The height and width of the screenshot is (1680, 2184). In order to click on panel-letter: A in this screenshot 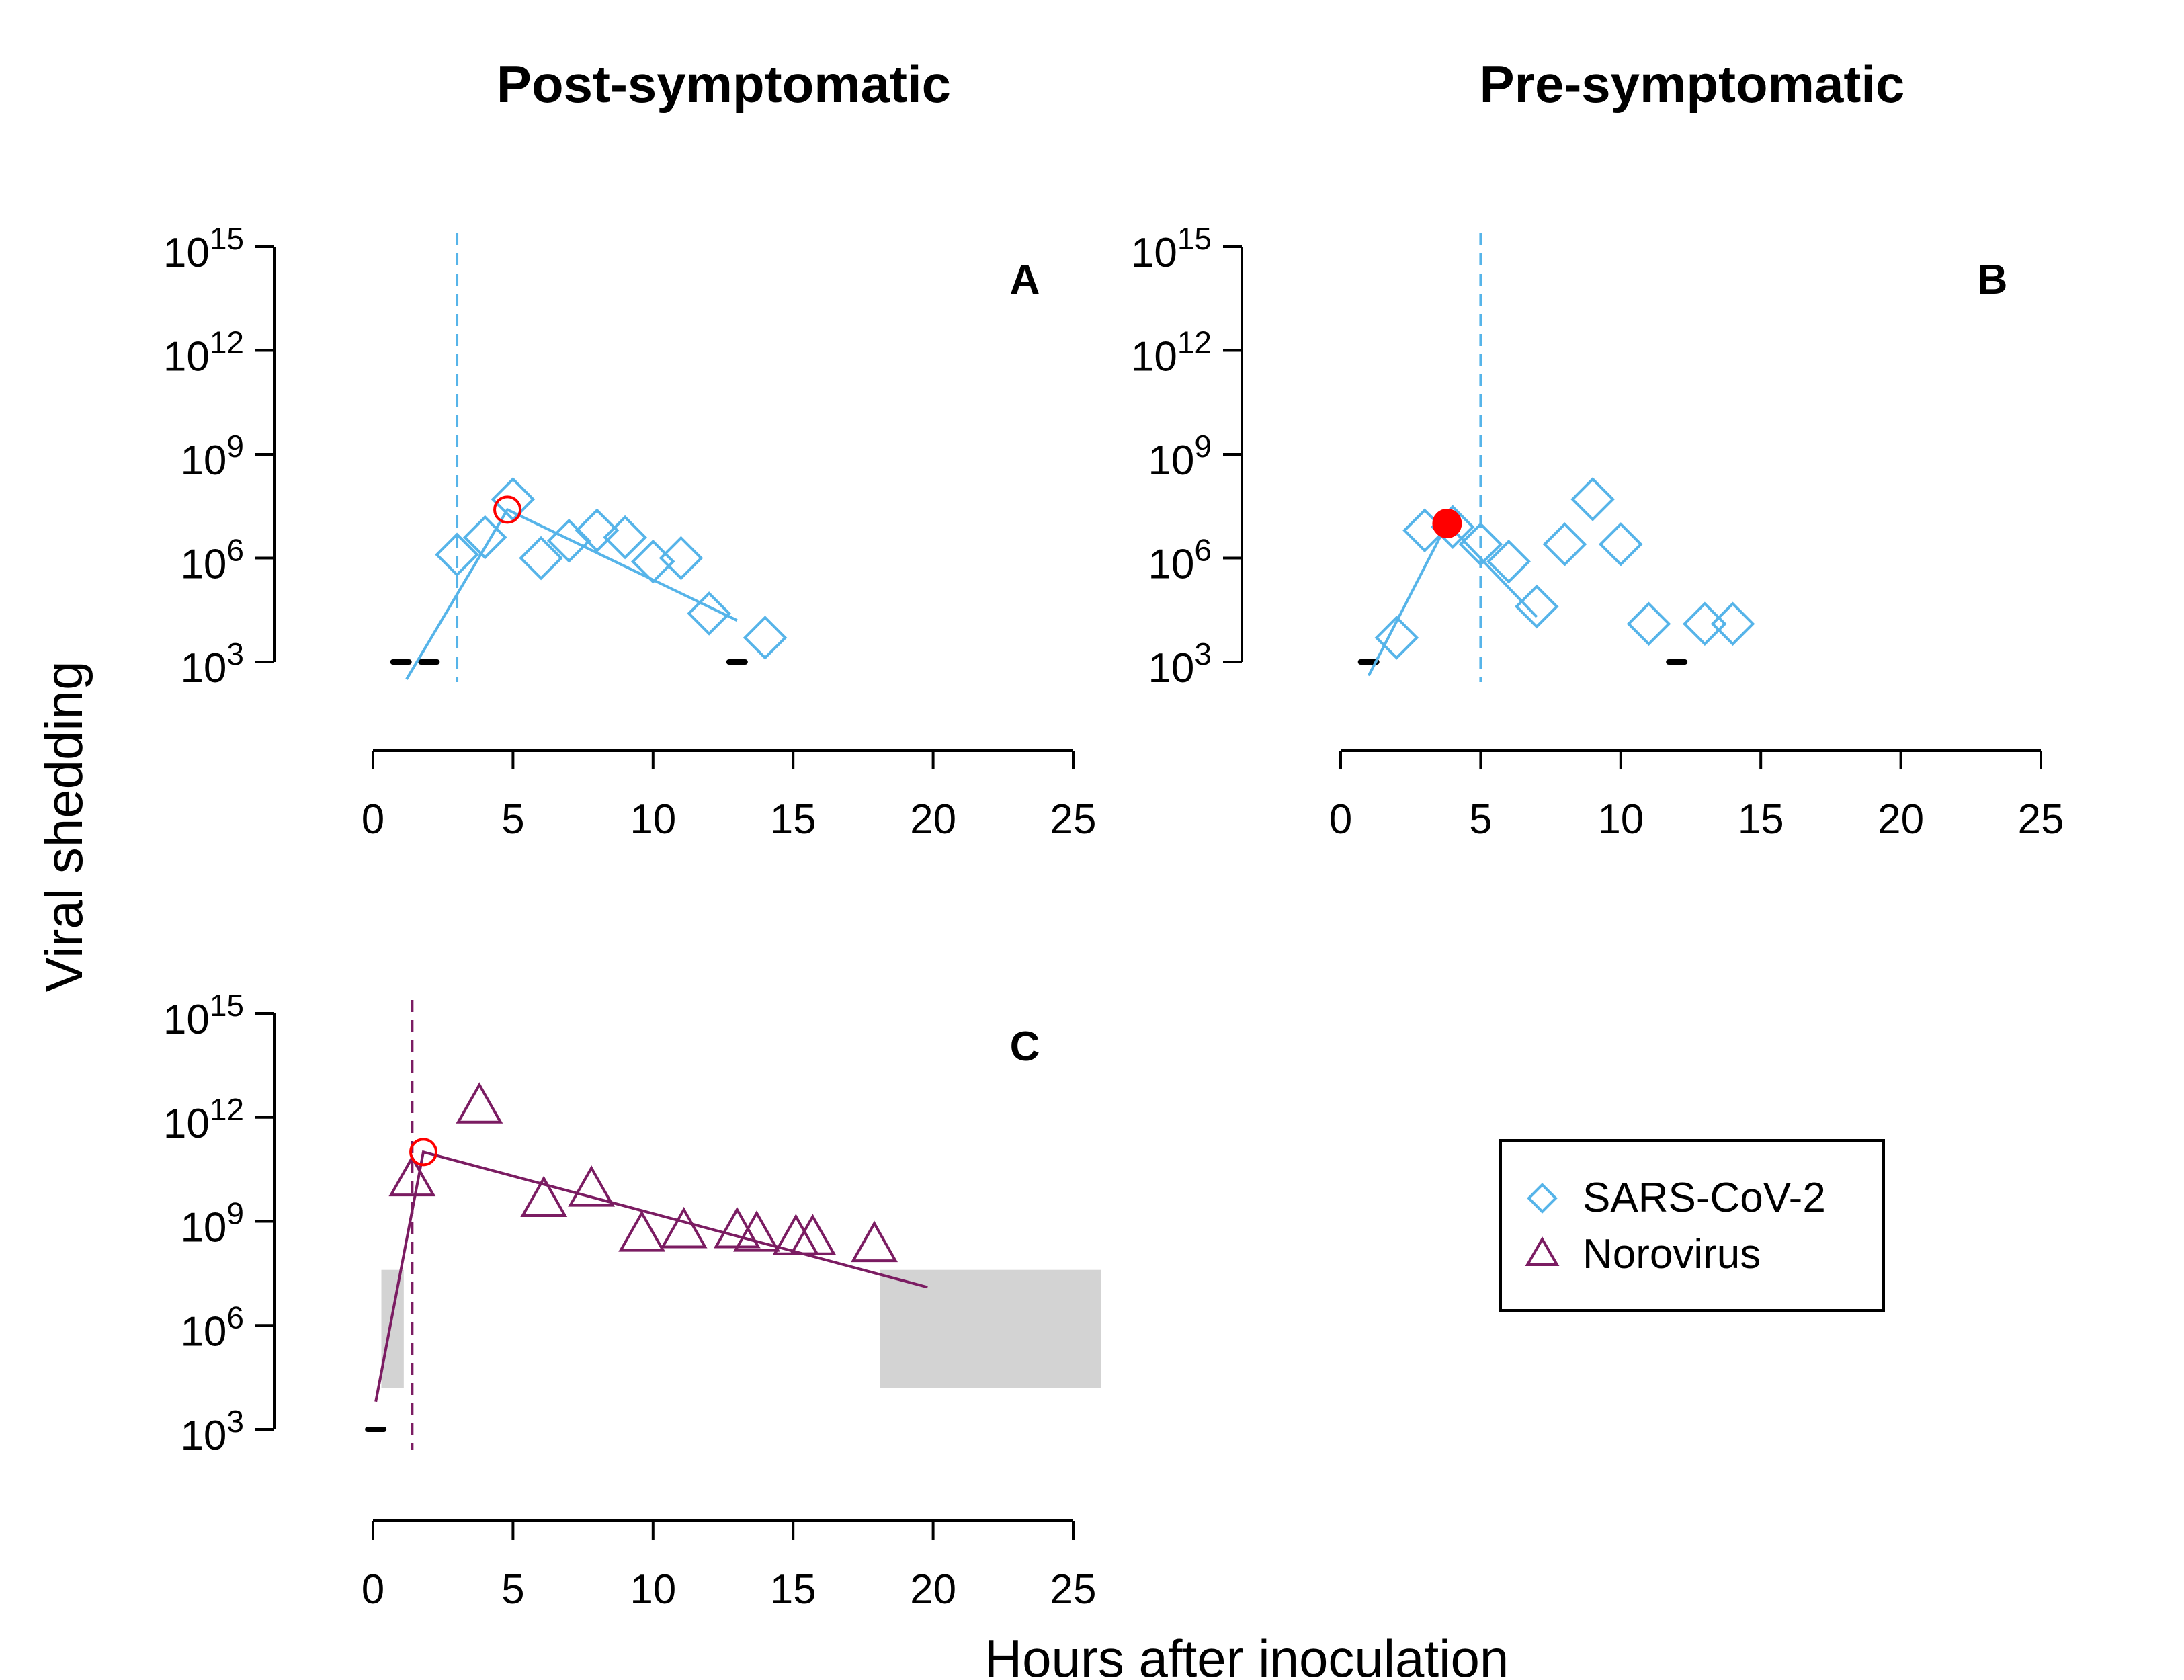, I will do `click(1025, 280)`.